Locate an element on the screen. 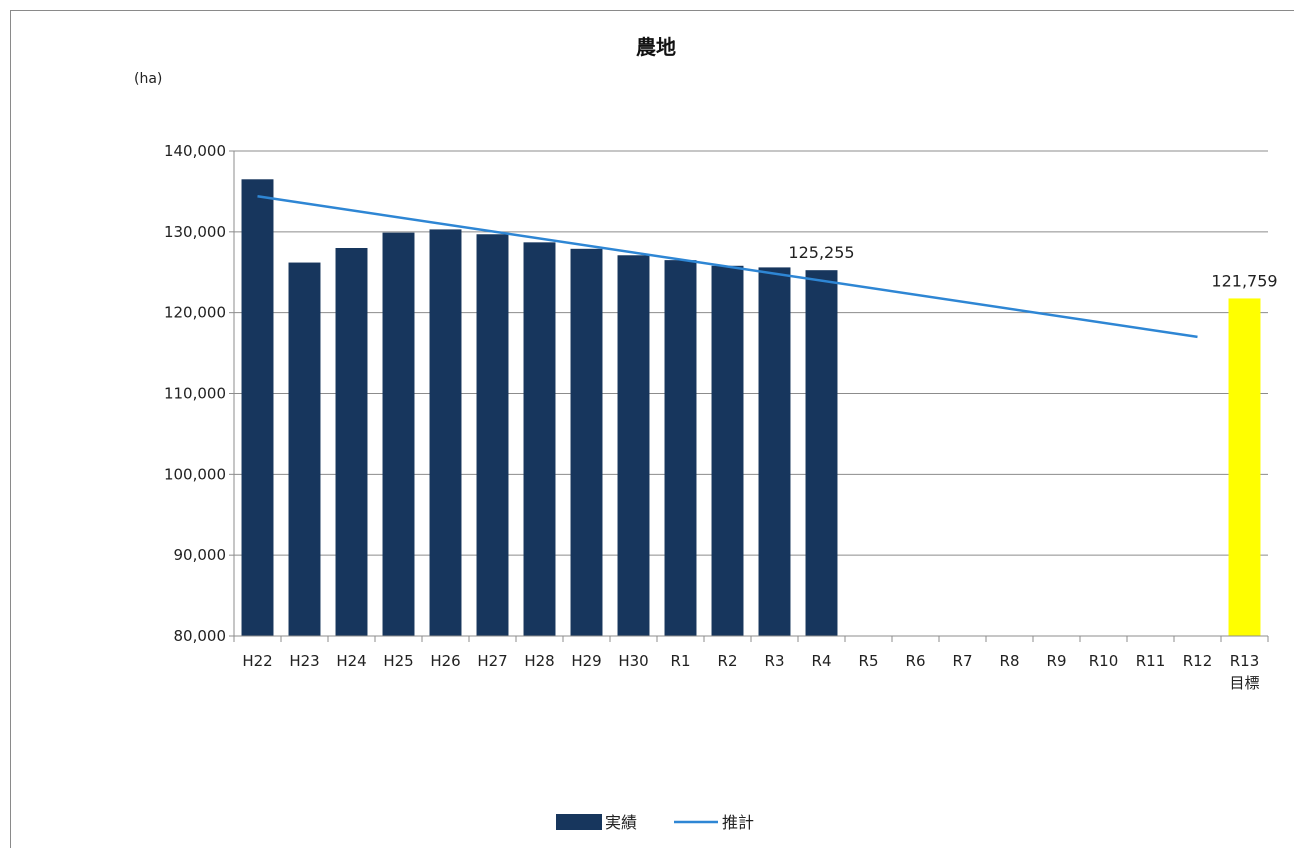 This screenshot has height=850, width=1296. x-tick-label: H28 is located at coordinates (539, 661).